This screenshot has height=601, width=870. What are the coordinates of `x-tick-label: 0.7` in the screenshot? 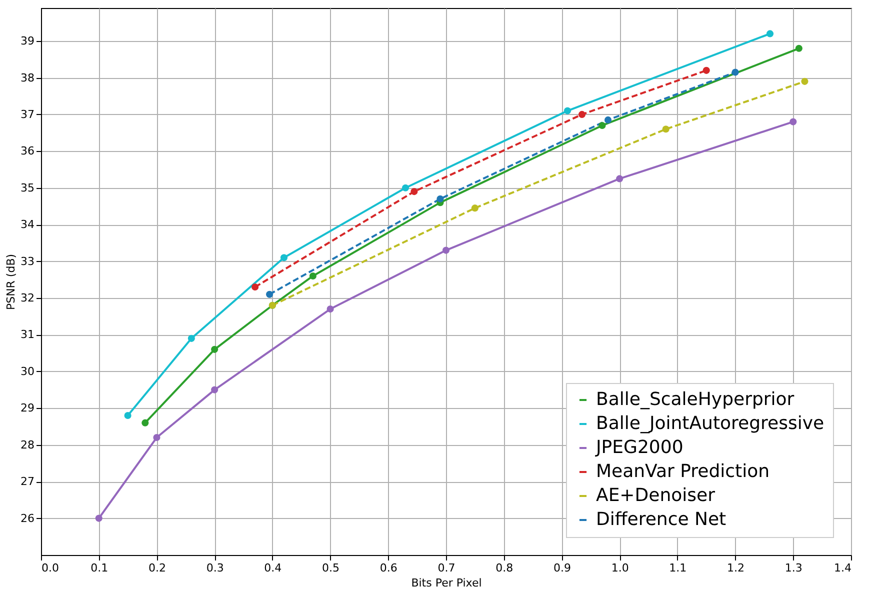 It's located at (447, 568).